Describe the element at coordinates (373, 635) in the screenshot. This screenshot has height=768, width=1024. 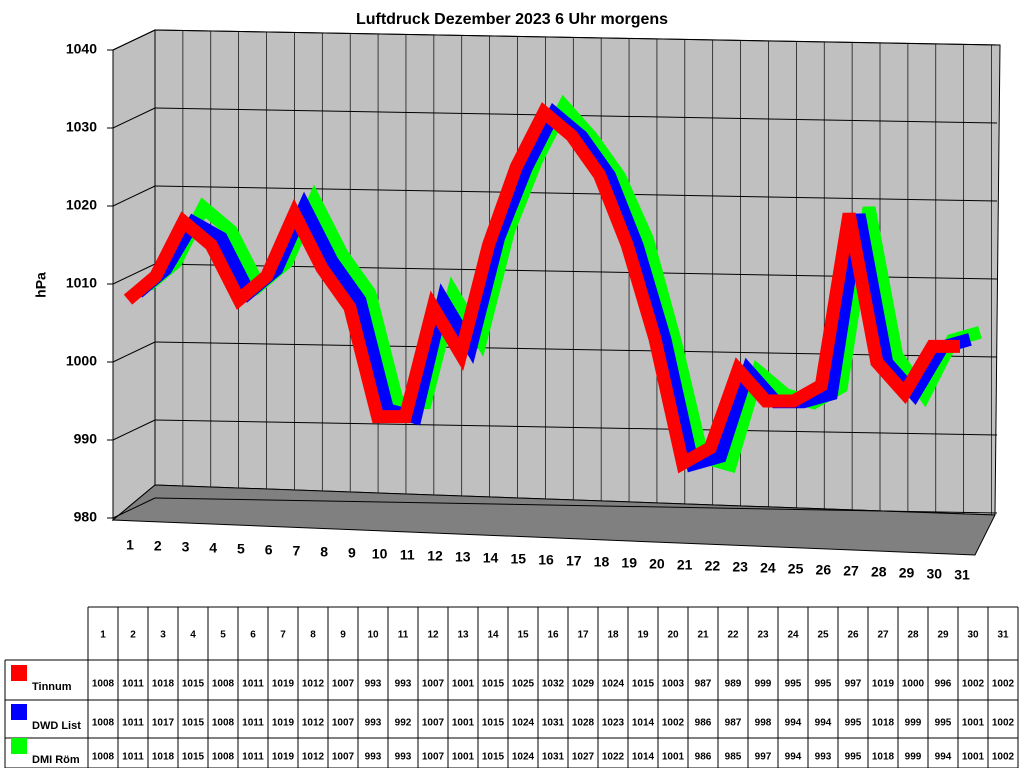
I see `table-header: 10` at that location.